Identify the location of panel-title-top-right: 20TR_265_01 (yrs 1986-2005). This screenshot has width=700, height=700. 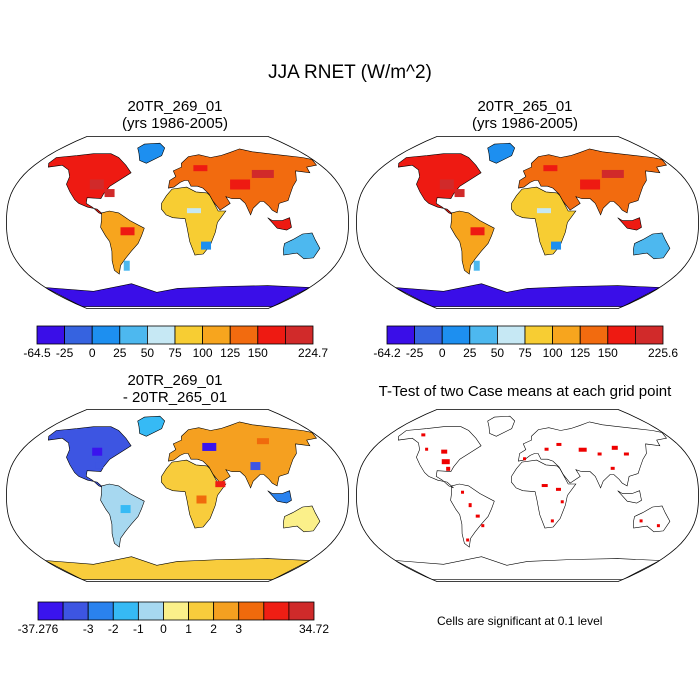
(525, 115).